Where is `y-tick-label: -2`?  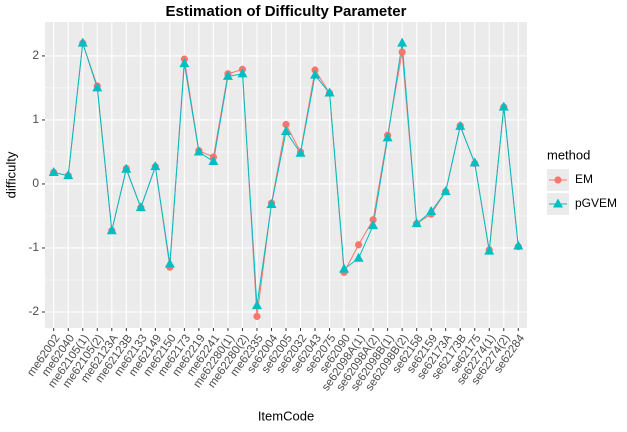 y-tick-label: -2 is located at coordinates (33, 311).